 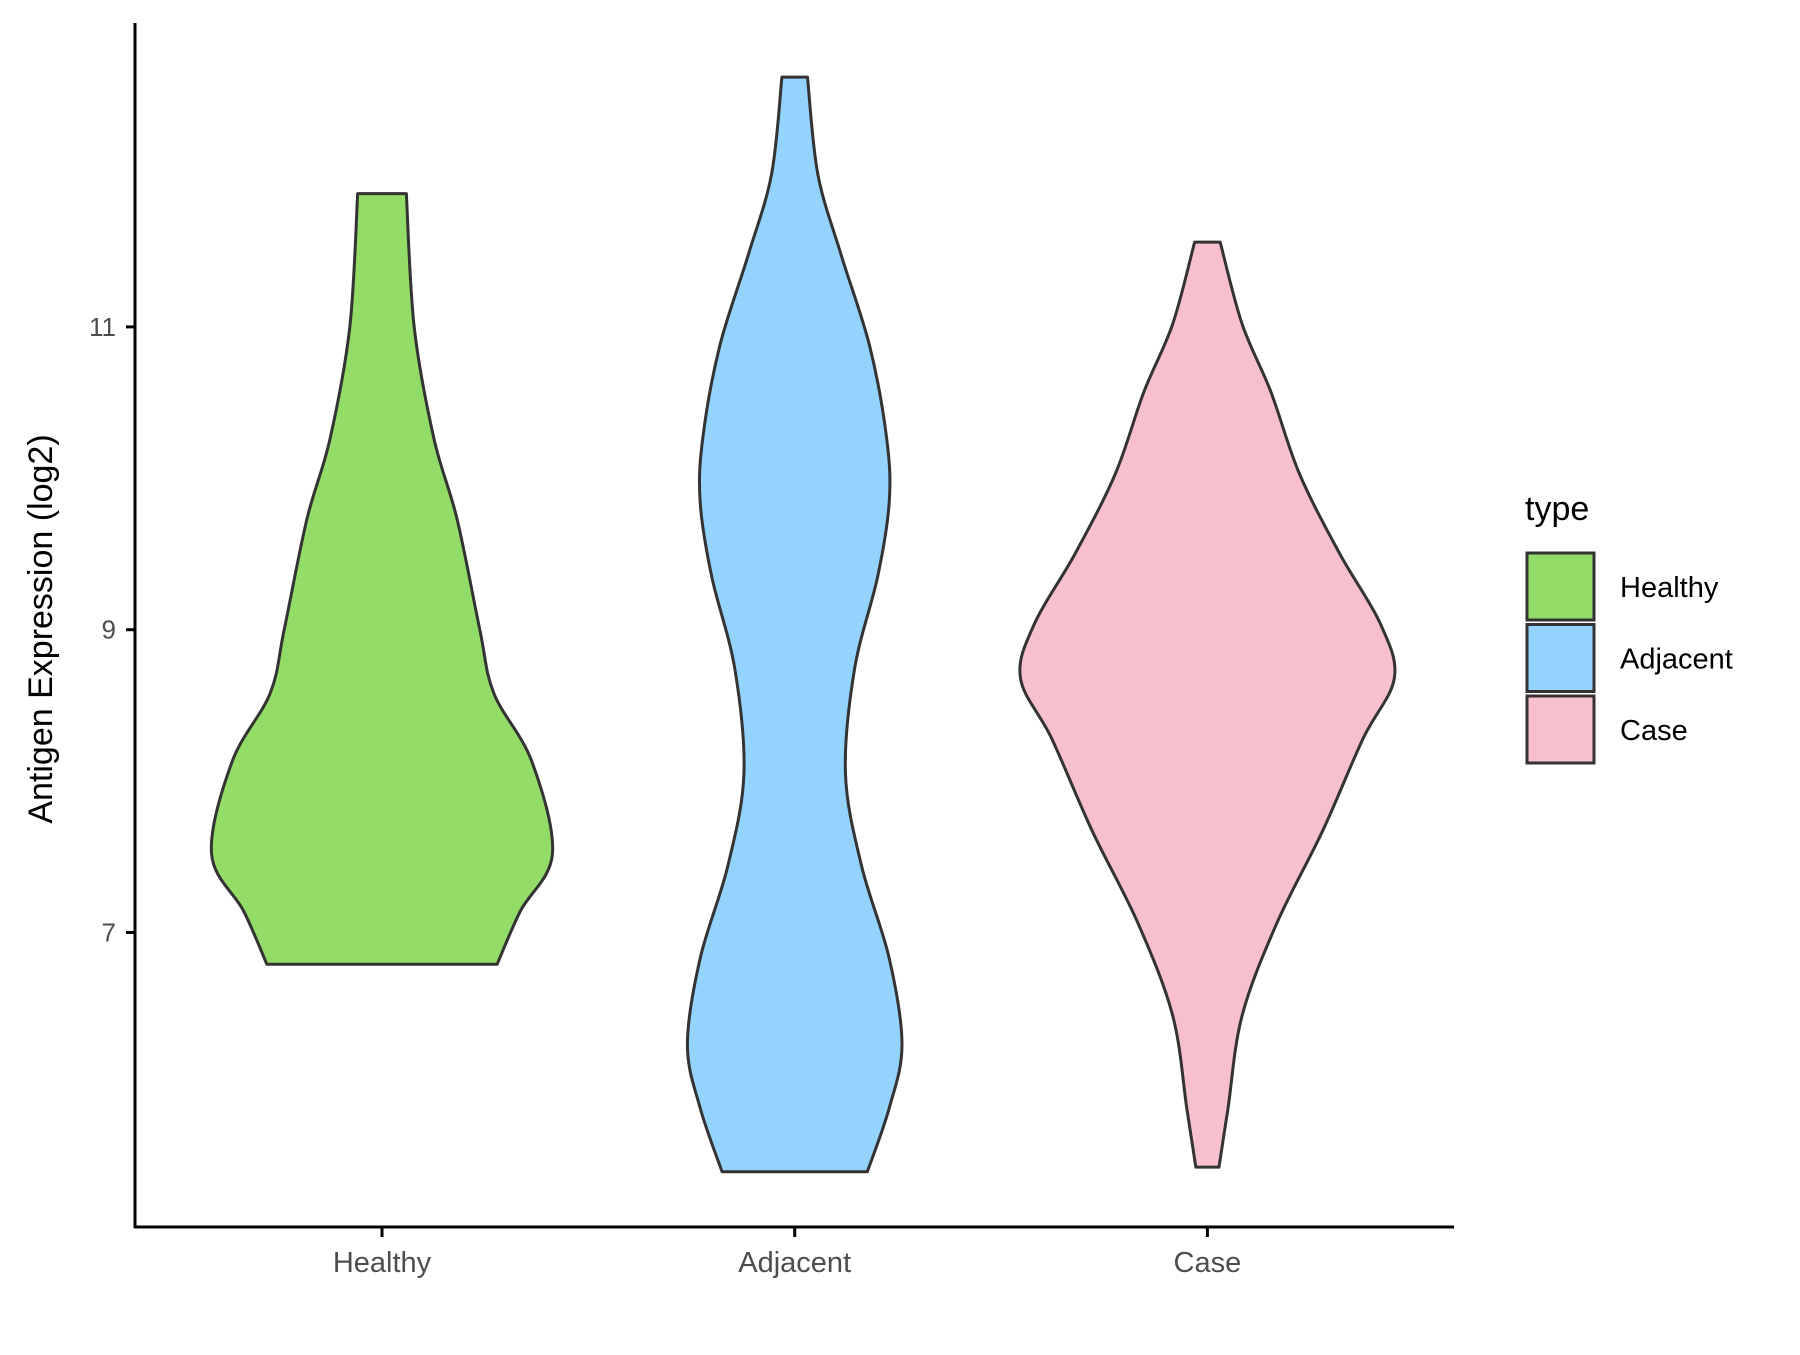 I want to click on y-tick-label: 9, so click(x=109, y=630).